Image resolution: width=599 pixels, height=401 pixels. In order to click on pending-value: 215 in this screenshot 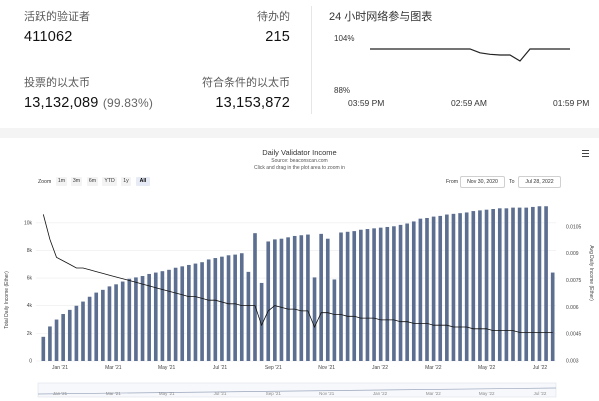, I will do `click(277, 37)`.